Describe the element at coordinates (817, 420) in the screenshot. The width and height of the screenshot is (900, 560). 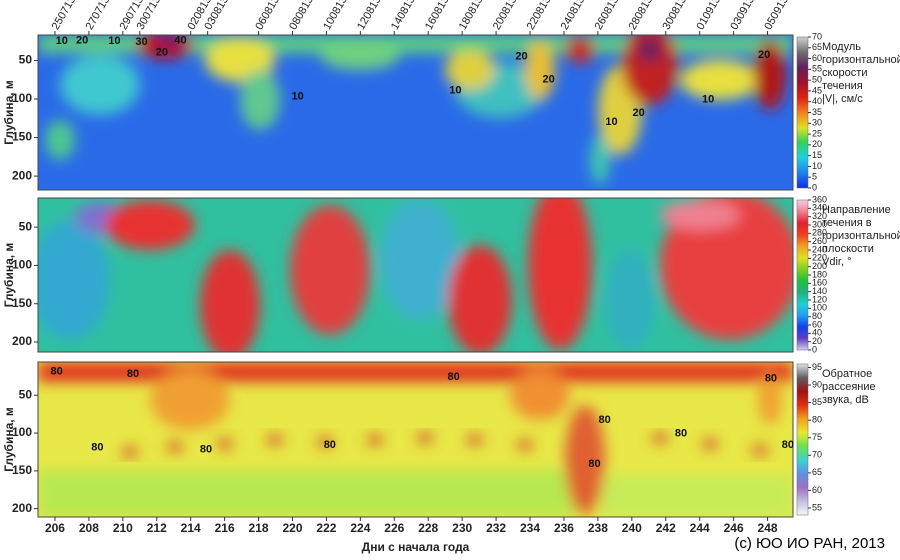
I see `colorbar-tick-label: 80` at that location.